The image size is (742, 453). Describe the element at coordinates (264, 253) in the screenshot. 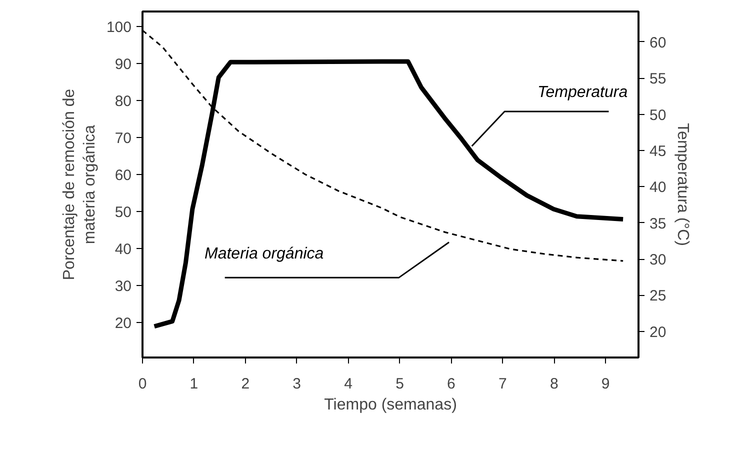

I see `text: Materia orgánica` at that location.